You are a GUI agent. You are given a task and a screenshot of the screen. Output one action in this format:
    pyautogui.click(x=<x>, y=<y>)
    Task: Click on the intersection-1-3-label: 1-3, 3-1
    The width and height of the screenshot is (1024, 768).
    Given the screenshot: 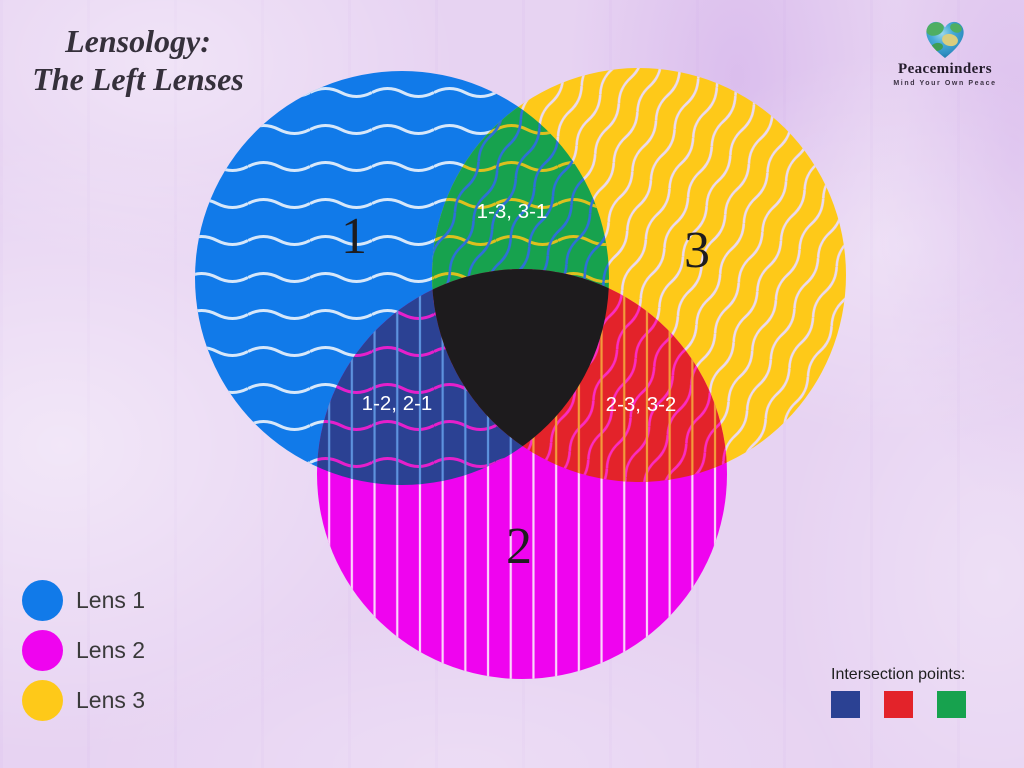 What is the action you would take?
    pyautogui.click(x=512, y=211)
    